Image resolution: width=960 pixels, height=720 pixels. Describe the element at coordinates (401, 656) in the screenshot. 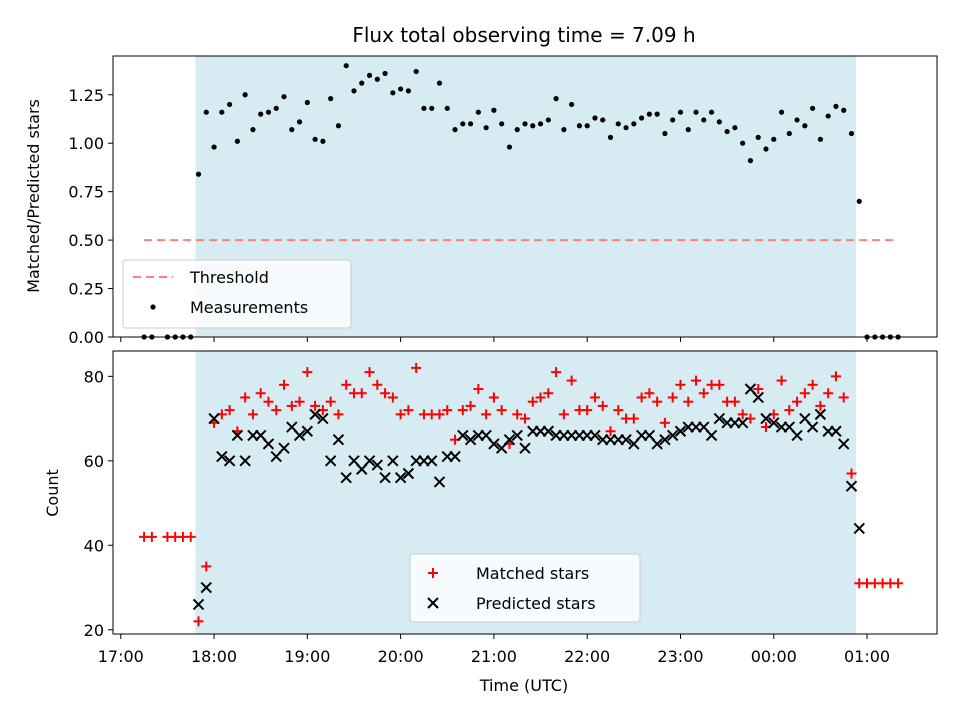

I see `x-tick-label: 20:00` at that location.